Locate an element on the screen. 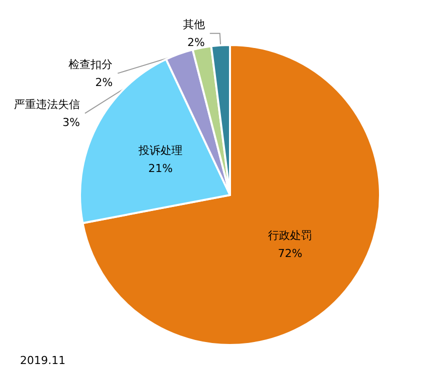  slice-label: 检查扣分 is located at coordinates (90, 64).